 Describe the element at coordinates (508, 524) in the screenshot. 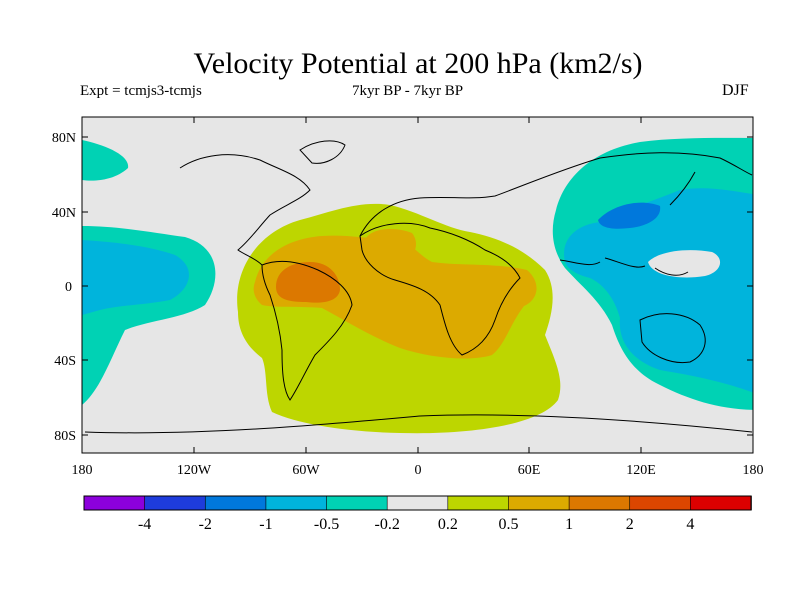

I see `colorbar-label: 0.5` at that location.